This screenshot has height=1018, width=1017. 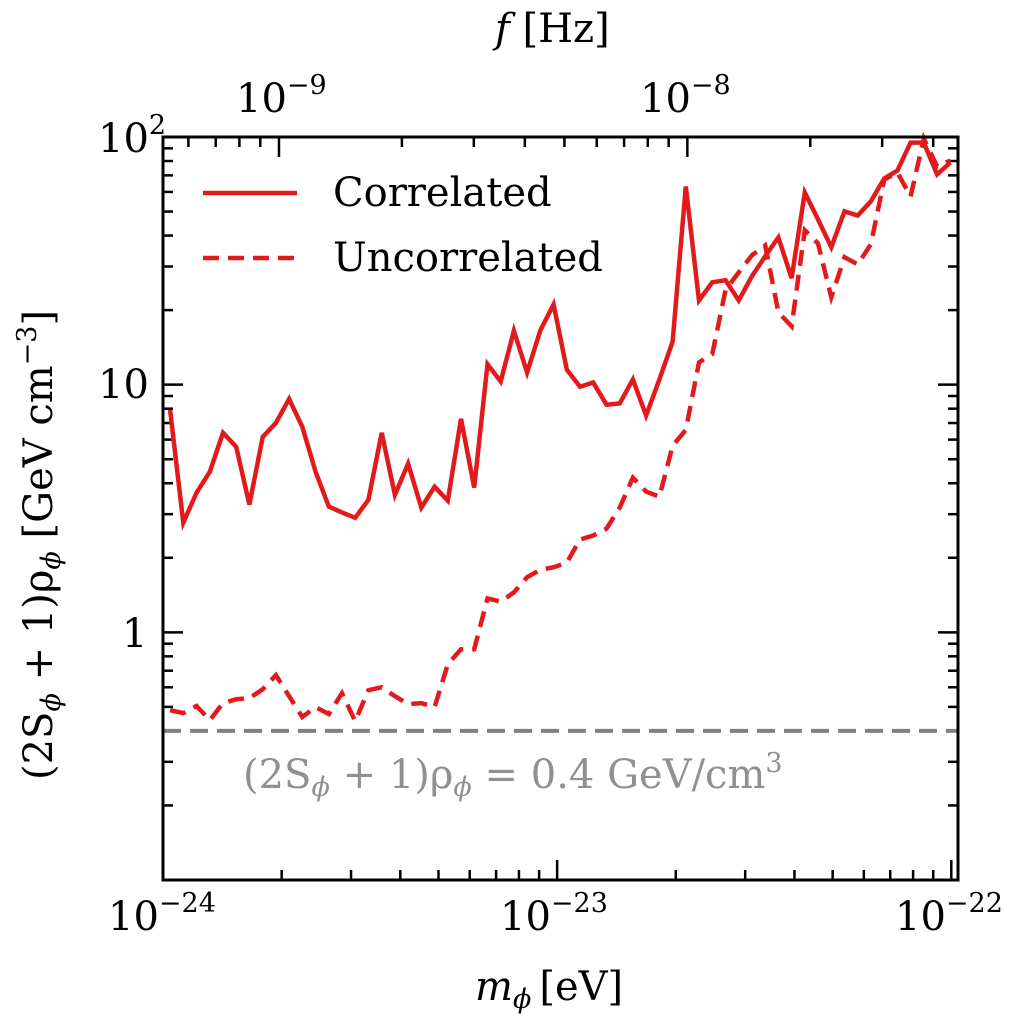 I want to click on y-tick-labels: 1 10 102, so click(x=132, y=383).